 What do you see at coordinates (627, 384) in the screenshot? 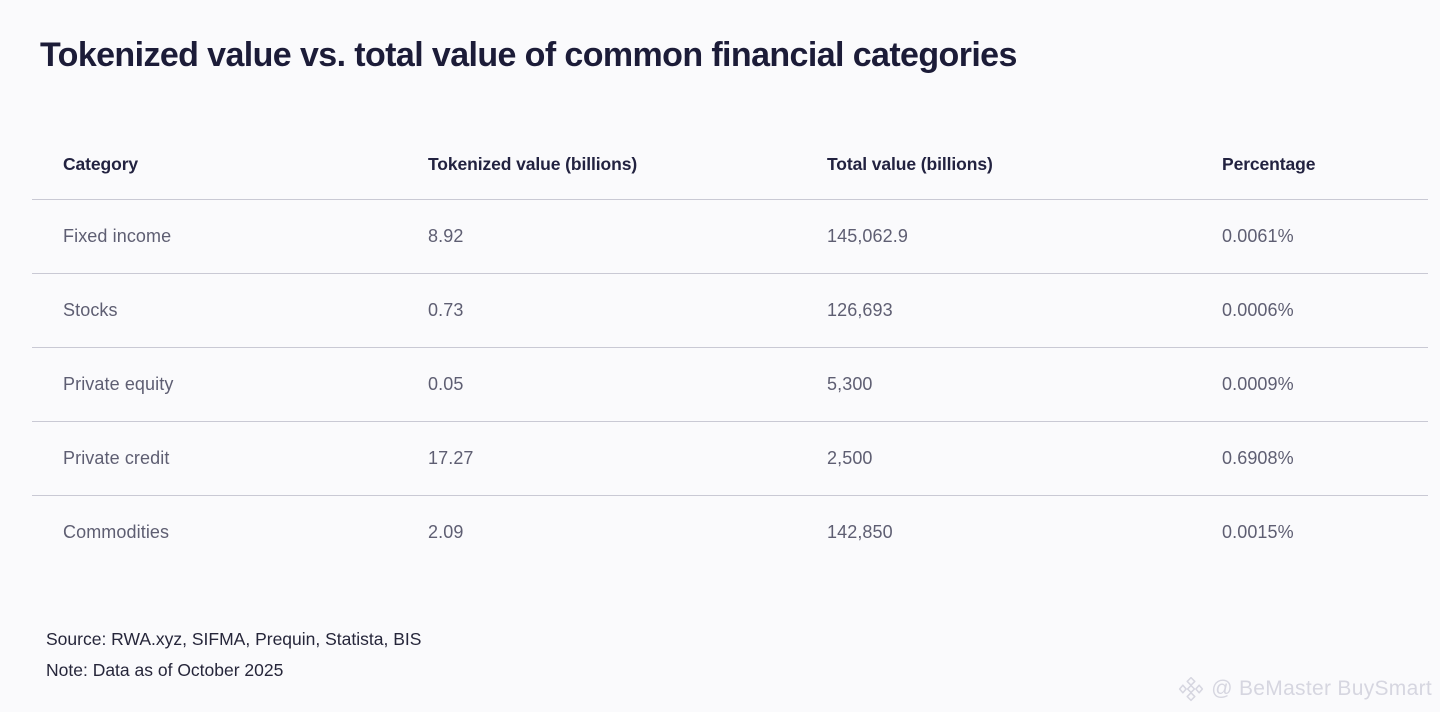
I see `table-cell-tokenized: 0.05` at bounding box center [627, 384].